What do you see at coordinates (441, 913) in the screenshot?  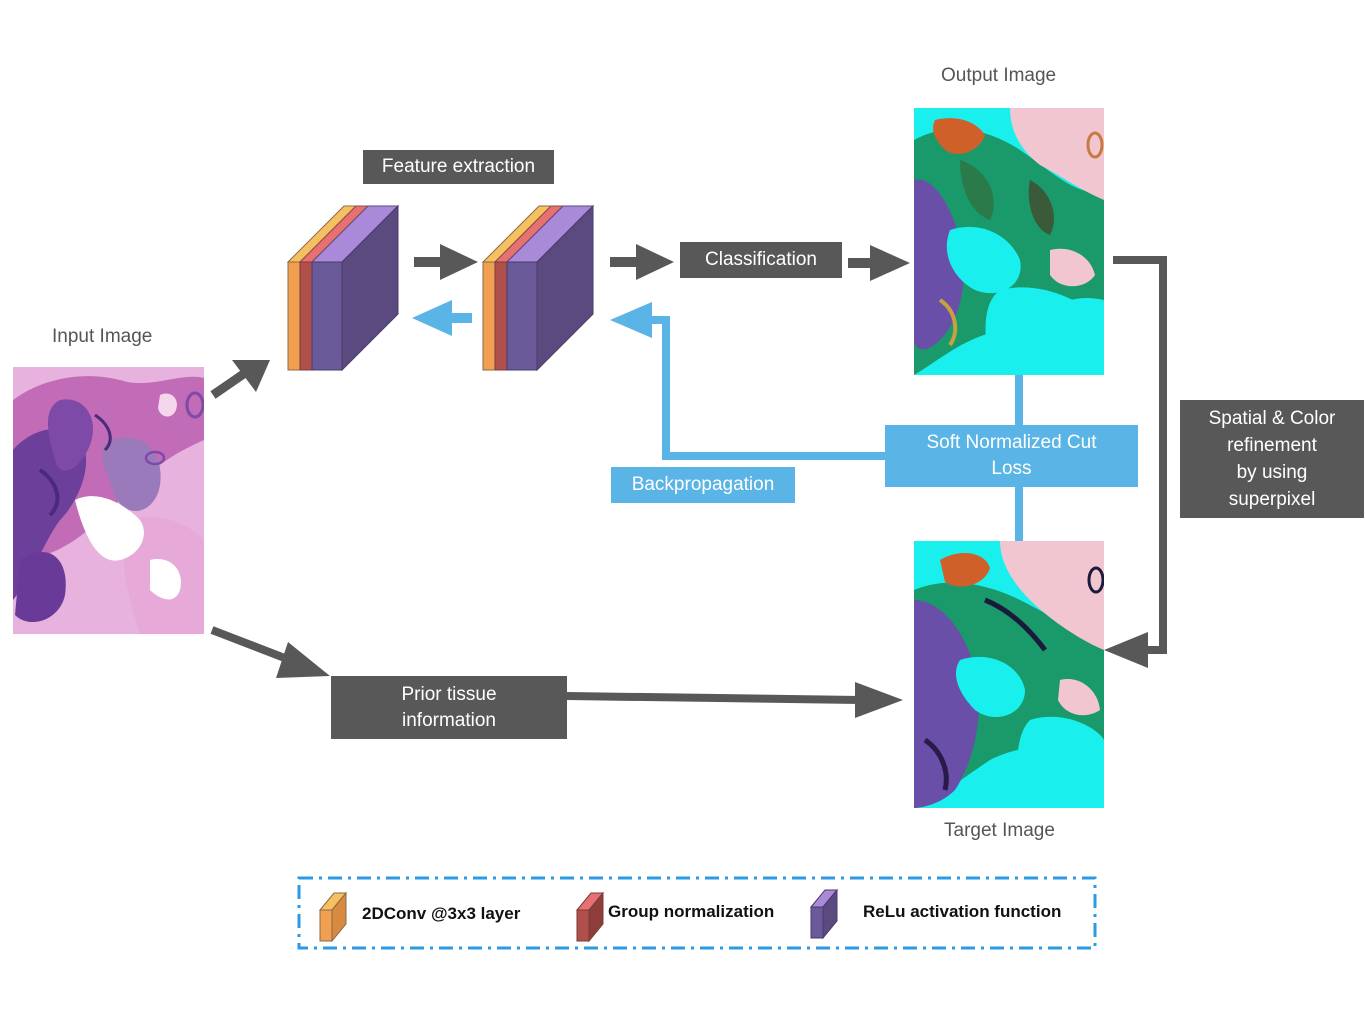 I see `legend-conv-label: 2DConv @3x3 layer` at bounding box center [441, 913].